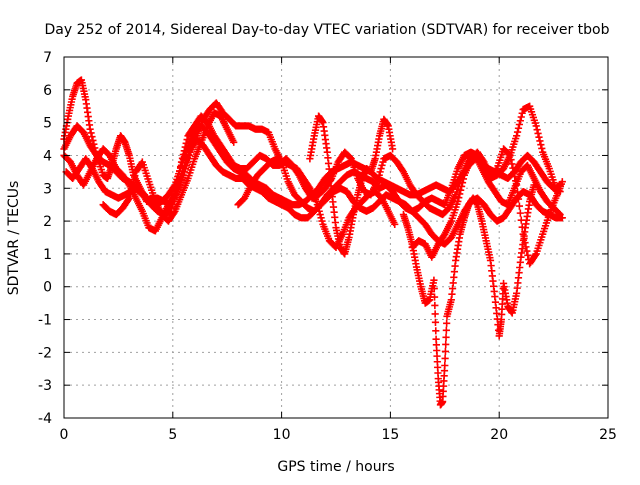  What do you see at coordinates (45, 353) in the screenshot?
I see `y-tick-label: -2` at bounding box center [45, 353].